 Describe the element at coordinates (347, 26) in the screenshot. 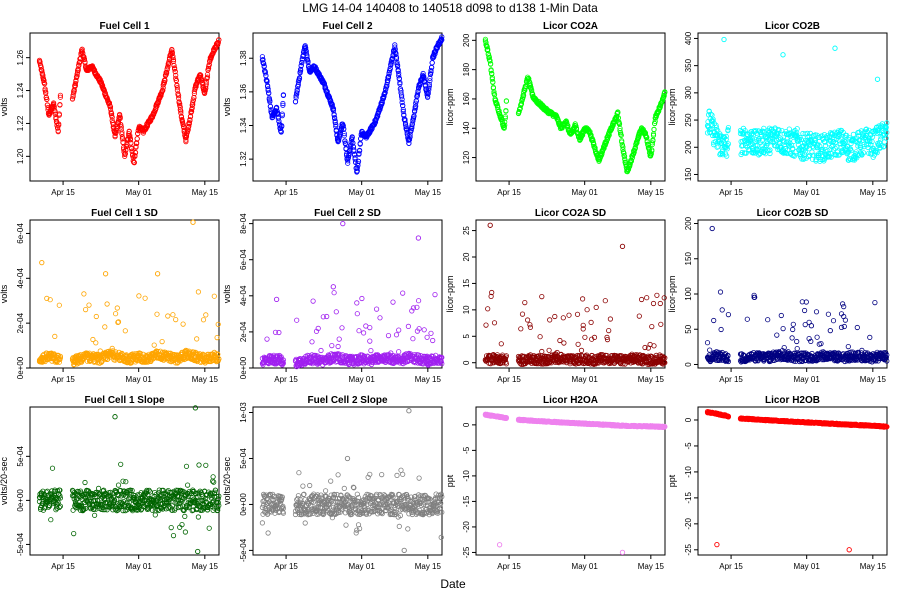

I see `panel-title: Fuel Cell 2` at that location.